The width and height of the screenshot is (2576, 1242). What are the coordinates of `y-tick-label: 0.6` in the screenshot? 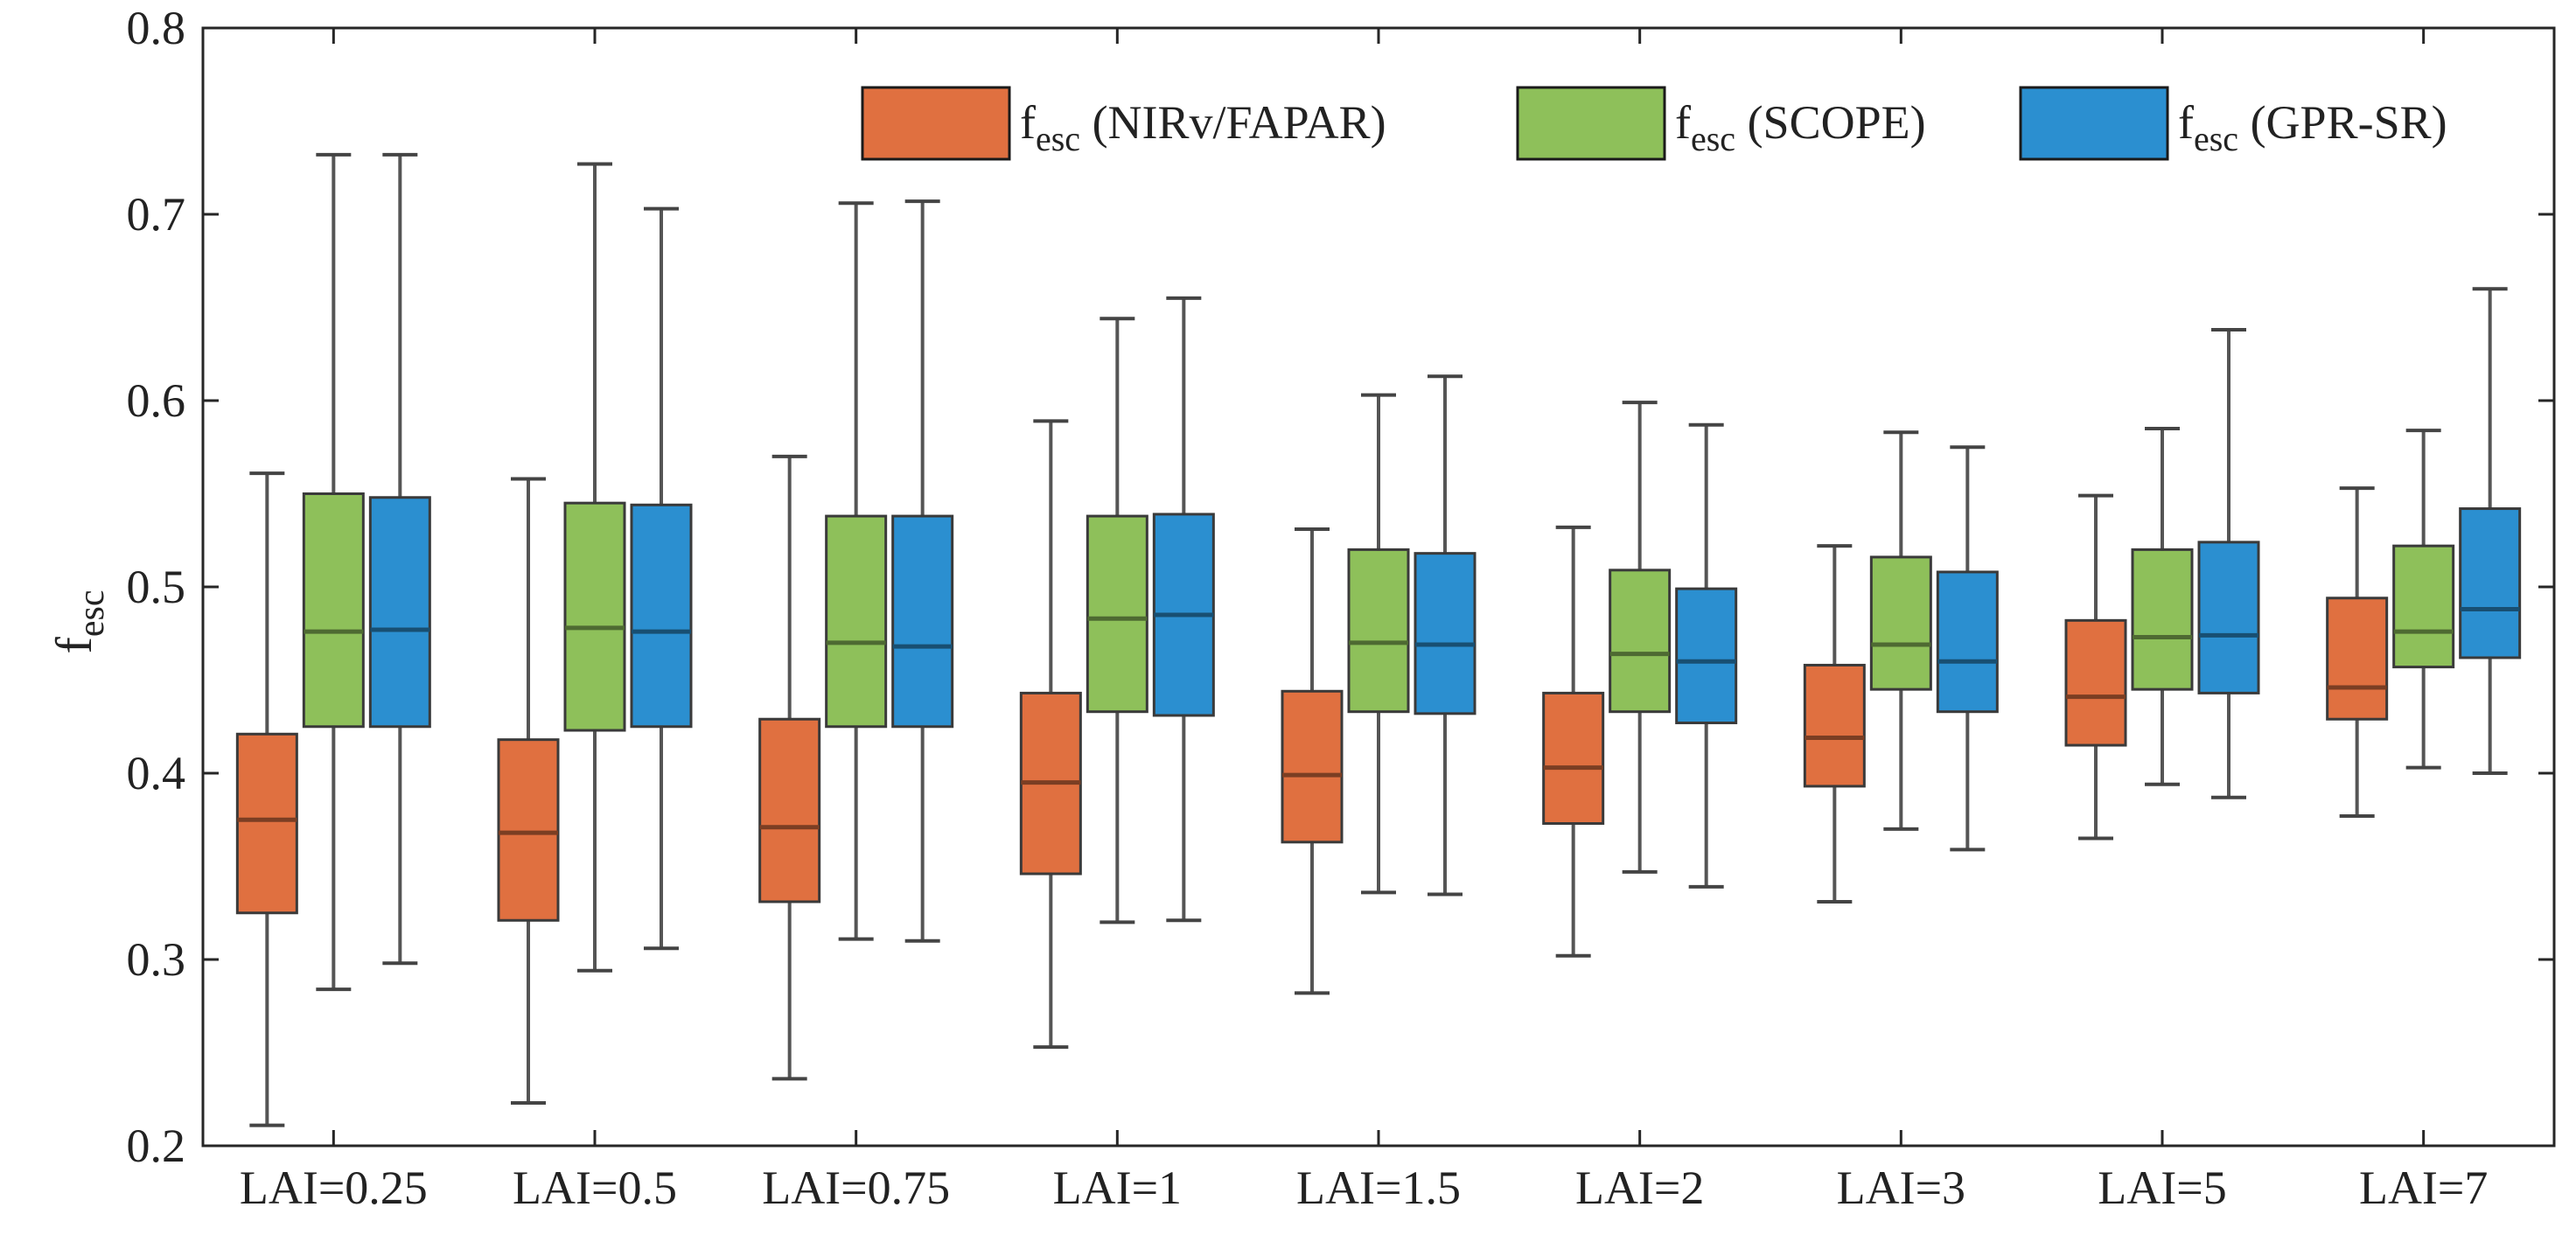 It's located at (156, 400).